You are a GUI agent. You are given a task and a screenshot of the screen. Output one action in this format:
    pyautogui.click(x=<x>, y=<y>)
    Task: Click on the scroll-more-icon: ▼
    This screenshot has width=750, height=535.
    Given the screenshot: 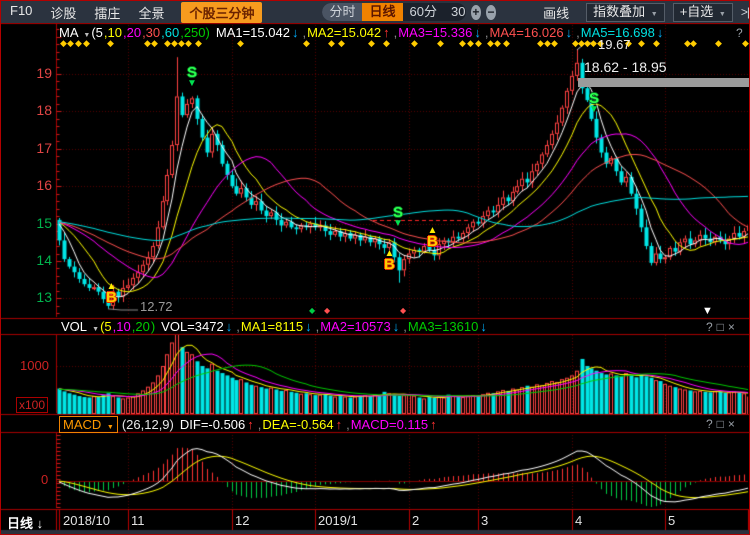 What is the action you would take?
    pyautogui.click(x=707, y=311)
    